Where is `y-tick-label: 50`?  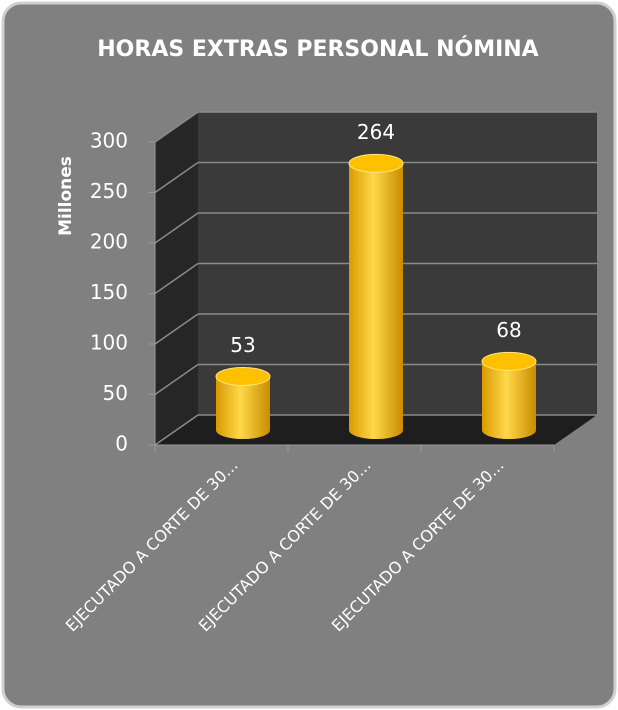 y-tick-label: 50 is located at coordinates (115, 393).